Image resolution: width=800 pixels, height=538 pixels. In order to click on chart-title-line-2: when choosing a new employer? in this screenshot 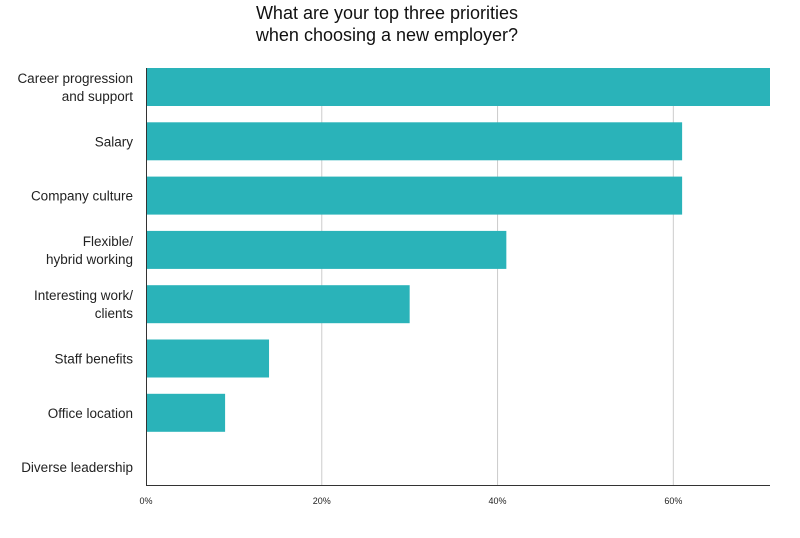, I will do `click(387, 35)`.